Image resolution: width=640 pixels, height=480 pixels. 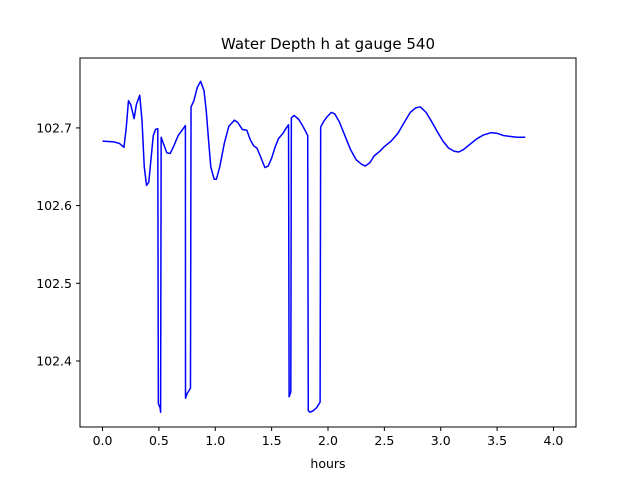 What do you see at coordinates (54, 205) in the screenshot?
I see `y-tick-label: 102.6` at bounding box center [54, 205].